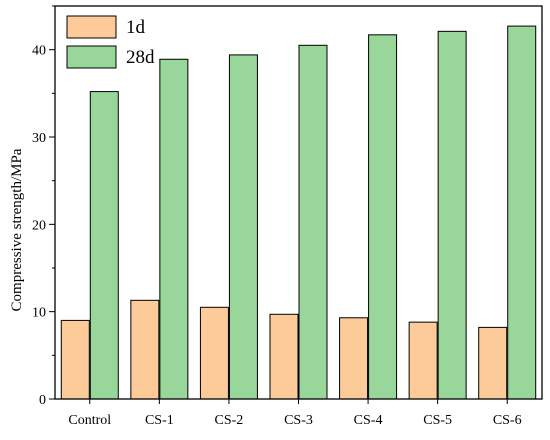 The image size is (550, 440). What do you see at coordinates (75, 359) in the screenshot?
I see `bar-1d-control` at bounding box center [75, 359].